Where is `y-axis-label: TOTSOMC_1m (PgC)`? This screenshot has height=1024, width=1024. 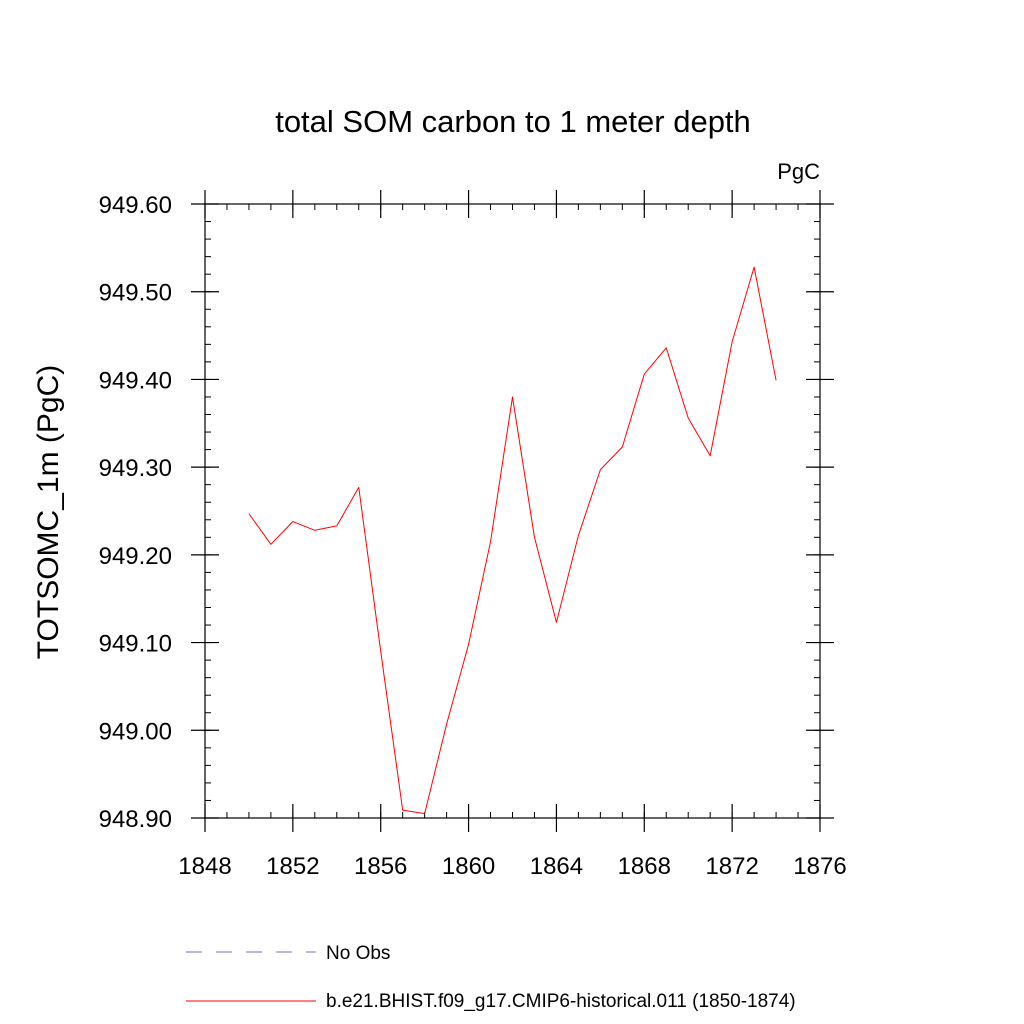 y-axis-label: TOTSOMC_1m (PgC) is located at coordinates (48, 512).